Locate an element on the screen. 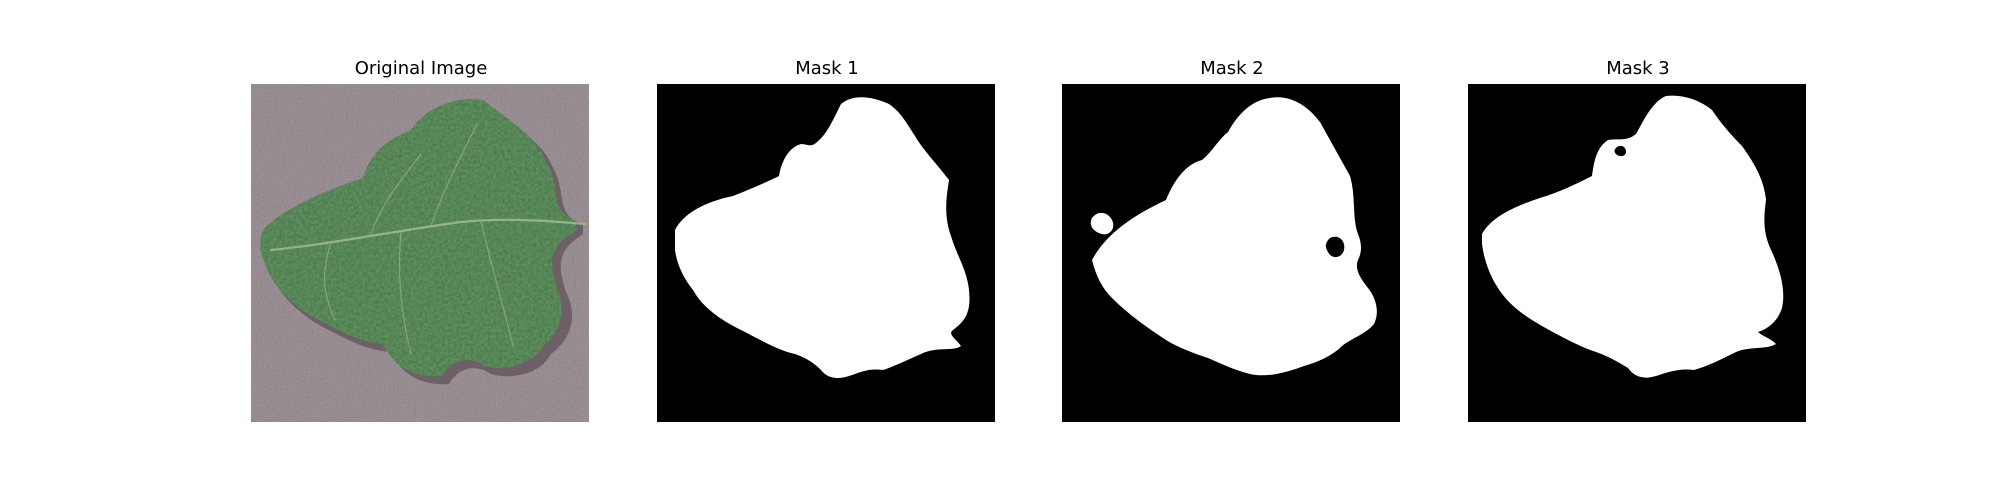  original-image is located at coordinates (420, 253).